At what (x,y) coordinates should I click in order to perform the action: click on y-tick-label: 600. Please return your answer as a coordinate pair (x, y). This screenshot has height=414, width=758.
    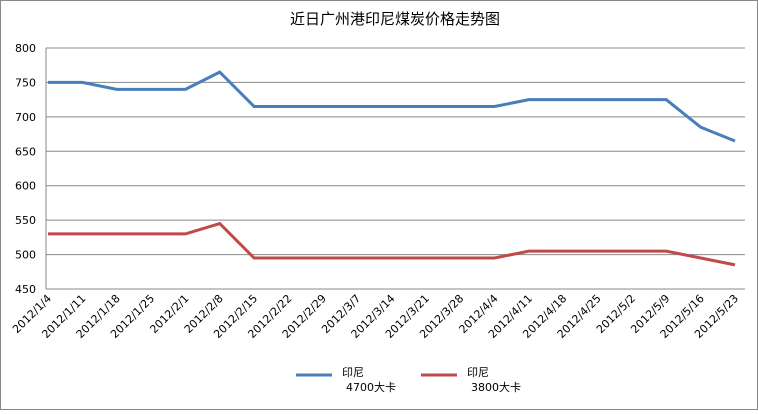
    Looking at the image, I should click on (25, 186).